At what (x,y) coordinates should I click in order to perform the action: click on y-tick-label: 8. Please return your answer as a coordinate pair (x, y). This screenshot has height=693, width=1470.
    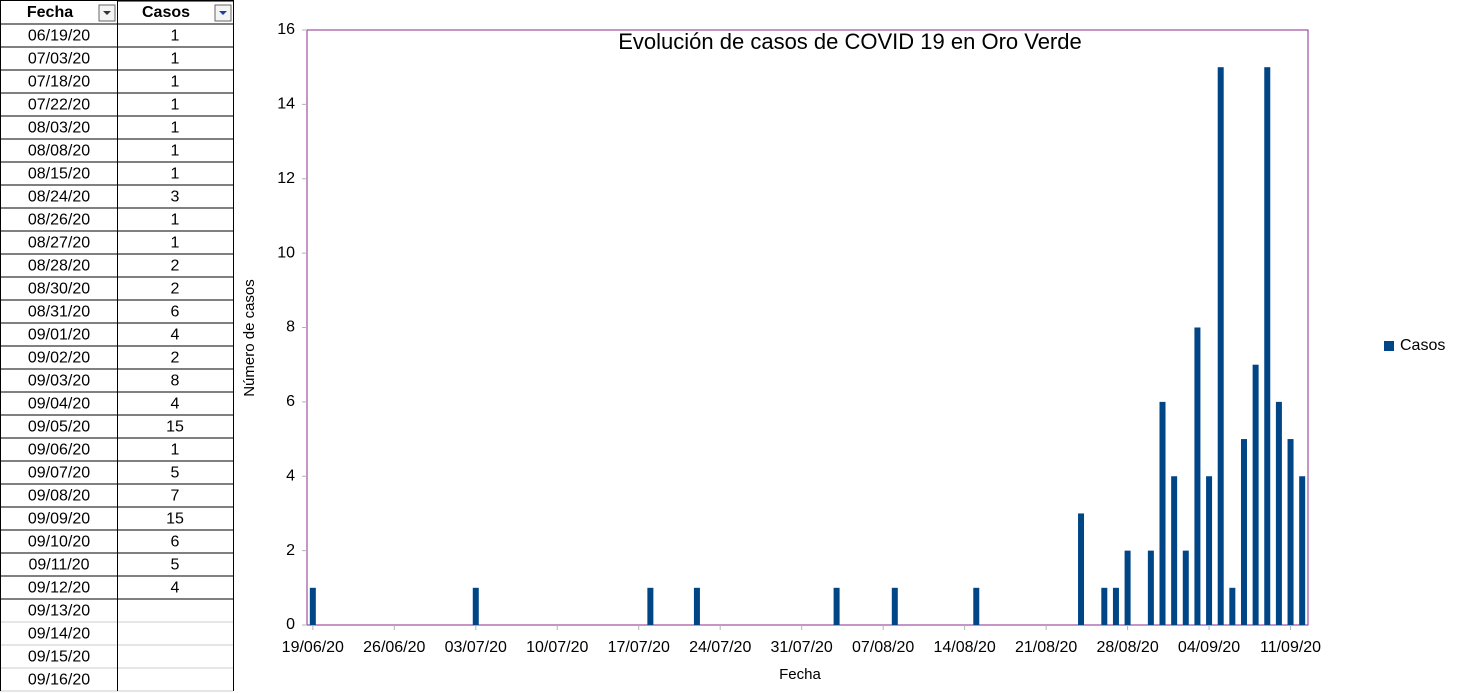
    Looking at the image, I should click on (290, 327).